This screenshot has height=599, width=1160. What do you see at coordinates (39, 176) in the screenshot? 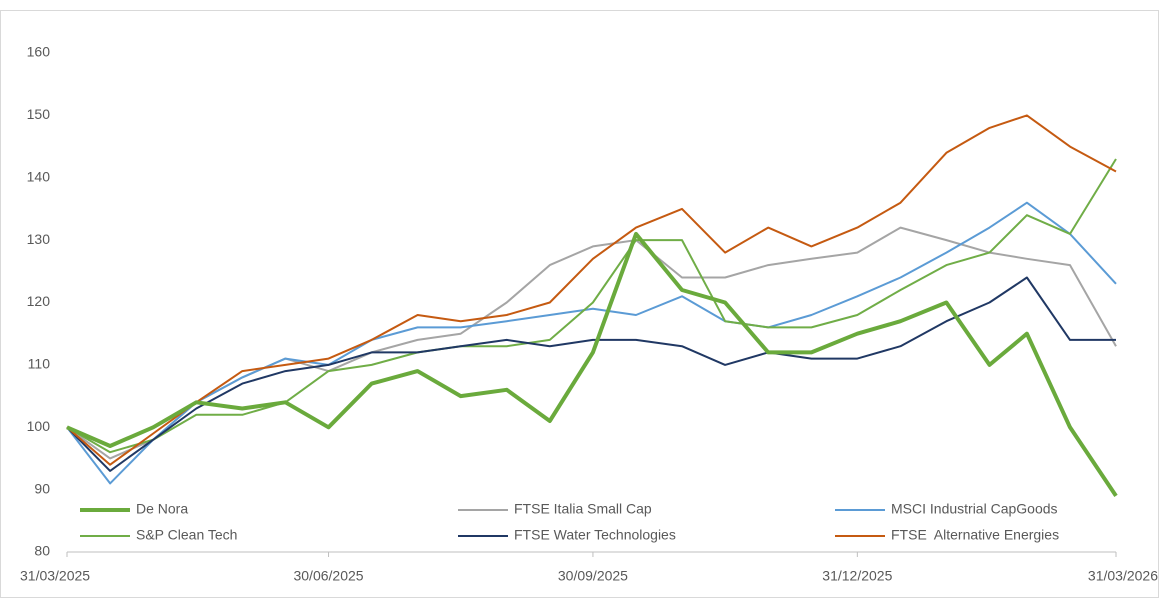
I see `y-tick-label: 140` at bounding box center [39, 176].